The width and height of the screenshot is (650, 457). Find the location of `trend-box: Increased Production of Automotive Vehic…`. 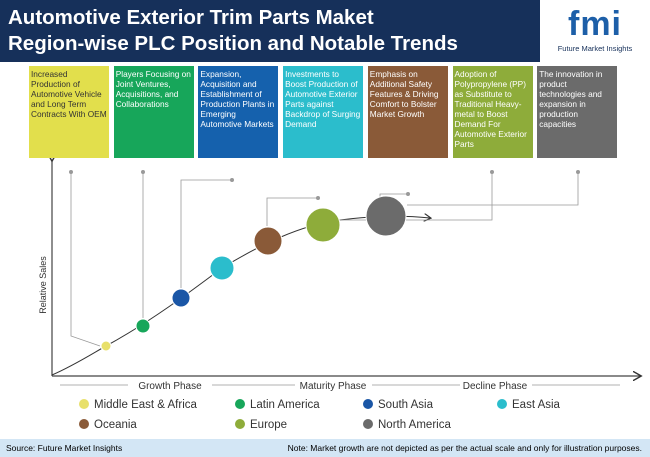

trend-box: Increased Production of Automotive Vehic… is located at coordinates (69, 112).